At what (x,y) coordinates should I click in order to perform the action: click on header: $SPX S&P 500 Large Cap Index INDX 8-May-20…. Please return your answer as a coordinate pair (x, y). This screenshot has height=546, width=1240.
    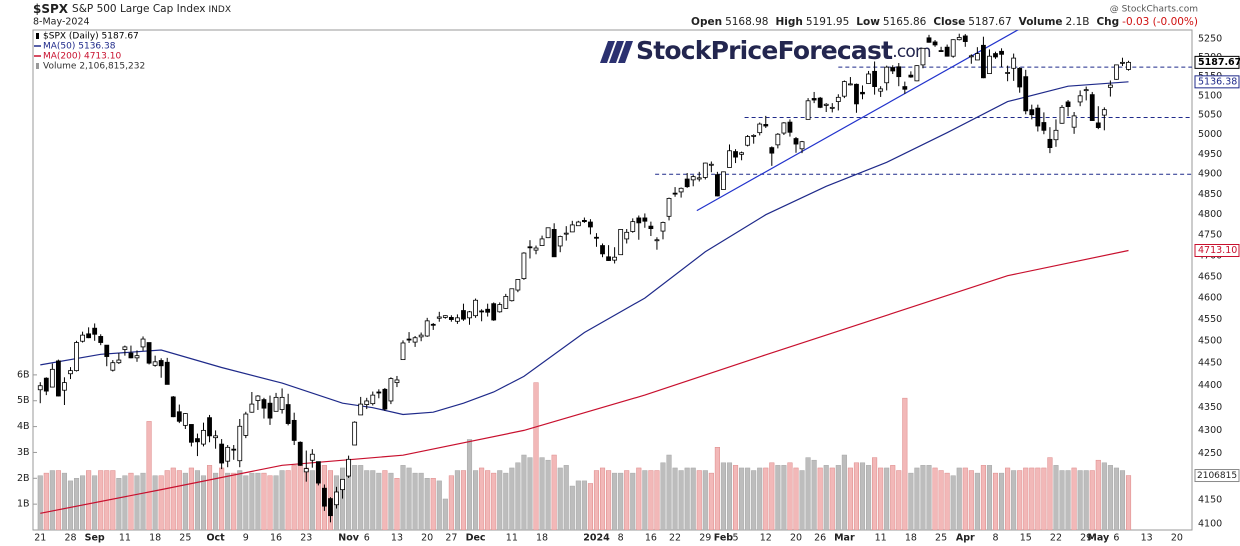
    Looking at the image, I should click on (615, 15).